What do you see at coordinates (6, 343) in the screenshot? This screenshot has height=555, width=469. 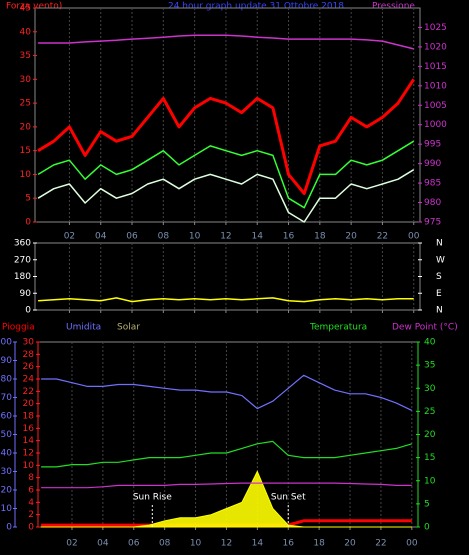 I see `y3-tick-label: 100` at bounding box center [6, 343].